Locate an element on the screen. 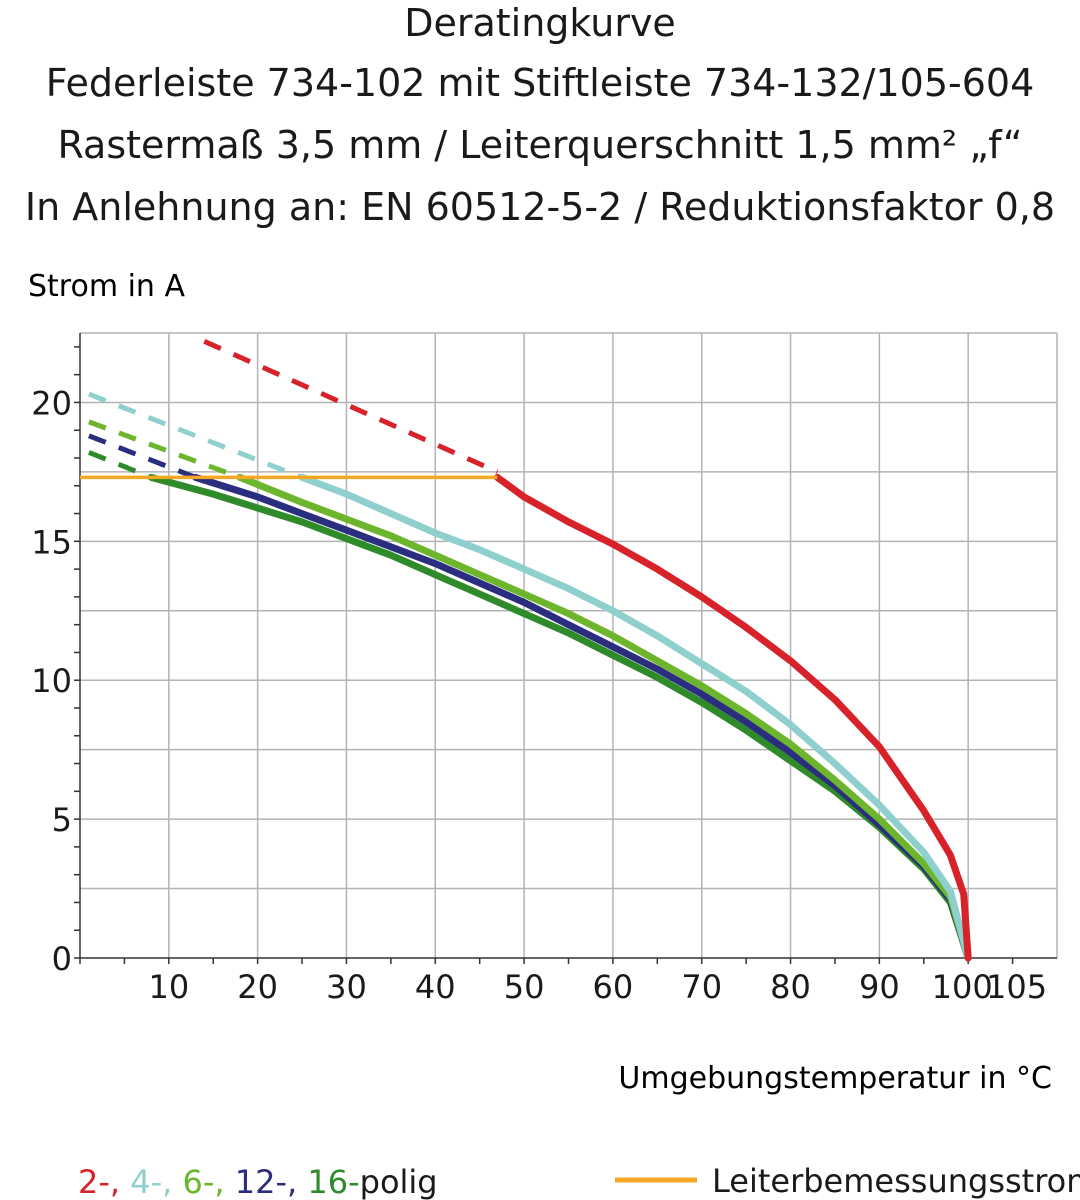  x-tick-label: 70 is located at coordinates (701, 987).